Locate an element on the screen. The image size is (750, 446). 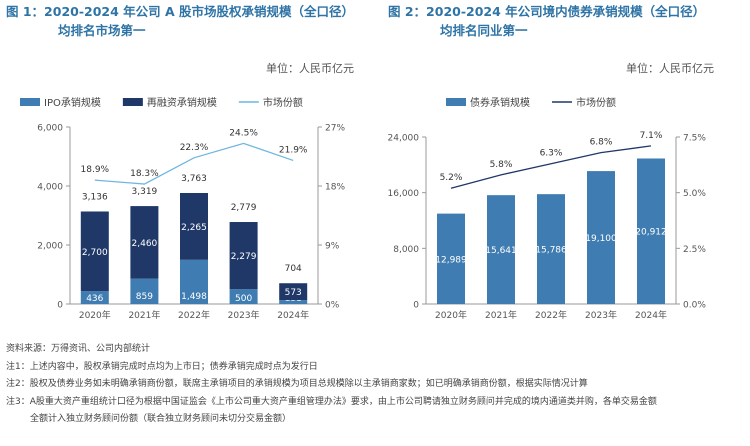
chart2-share-line is located at coordinates (551, 167).